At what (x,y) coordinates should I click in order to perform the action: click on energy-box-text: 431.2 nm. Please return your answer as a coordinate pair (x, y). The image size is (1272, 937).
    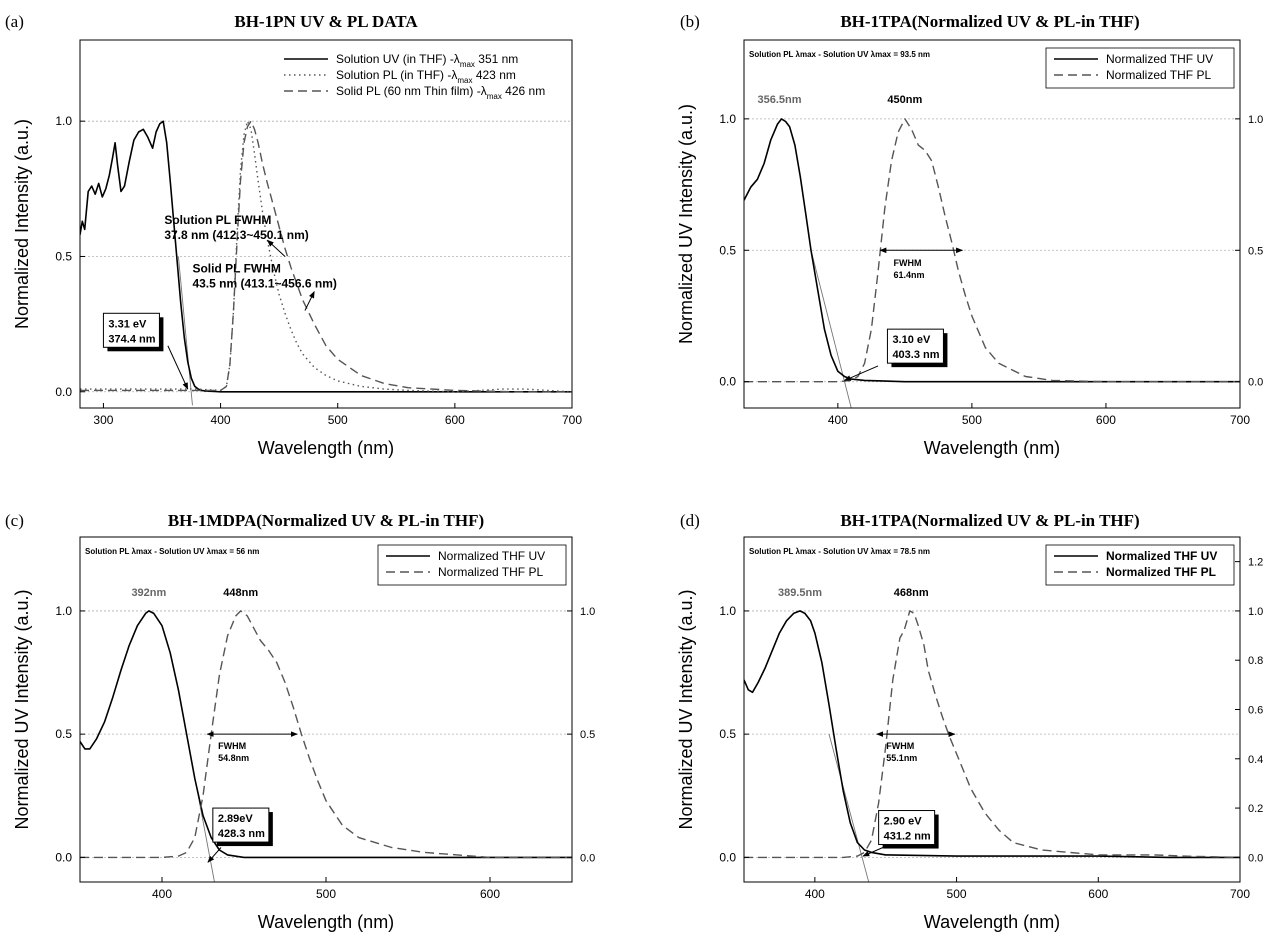
    Looking at the image, I should click on (907, 837).